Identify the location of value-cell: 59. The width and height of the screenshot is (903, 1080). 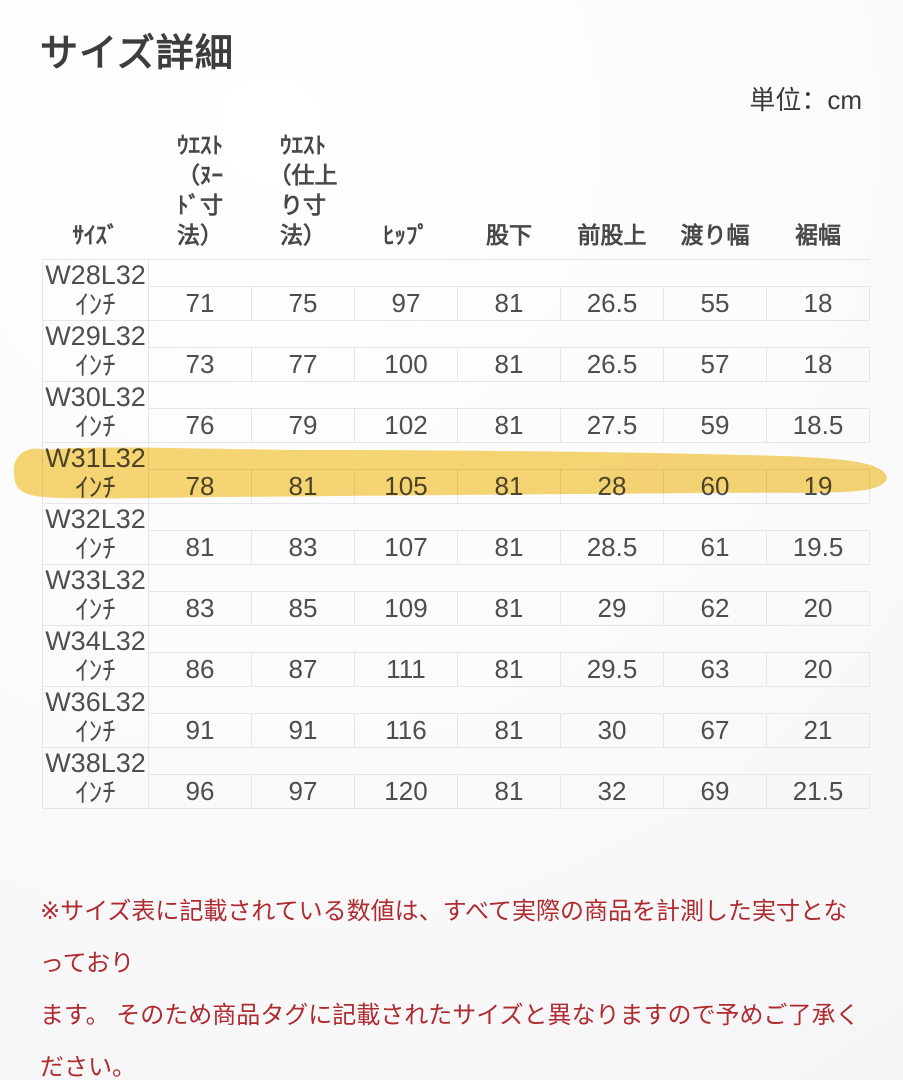
(715, 425).